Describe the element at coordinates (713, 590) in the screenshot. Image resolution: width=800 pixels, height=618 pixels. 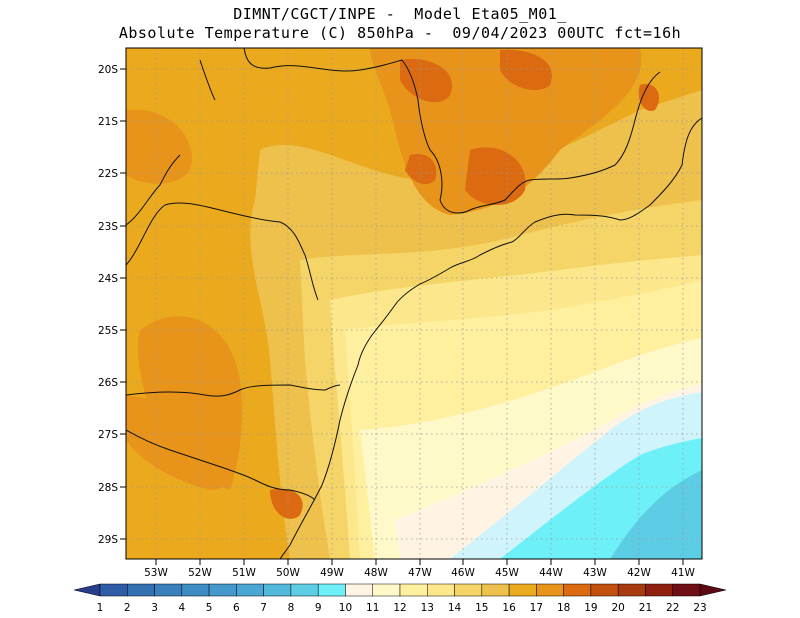
I see `colorbar-right-arrow` at that location.